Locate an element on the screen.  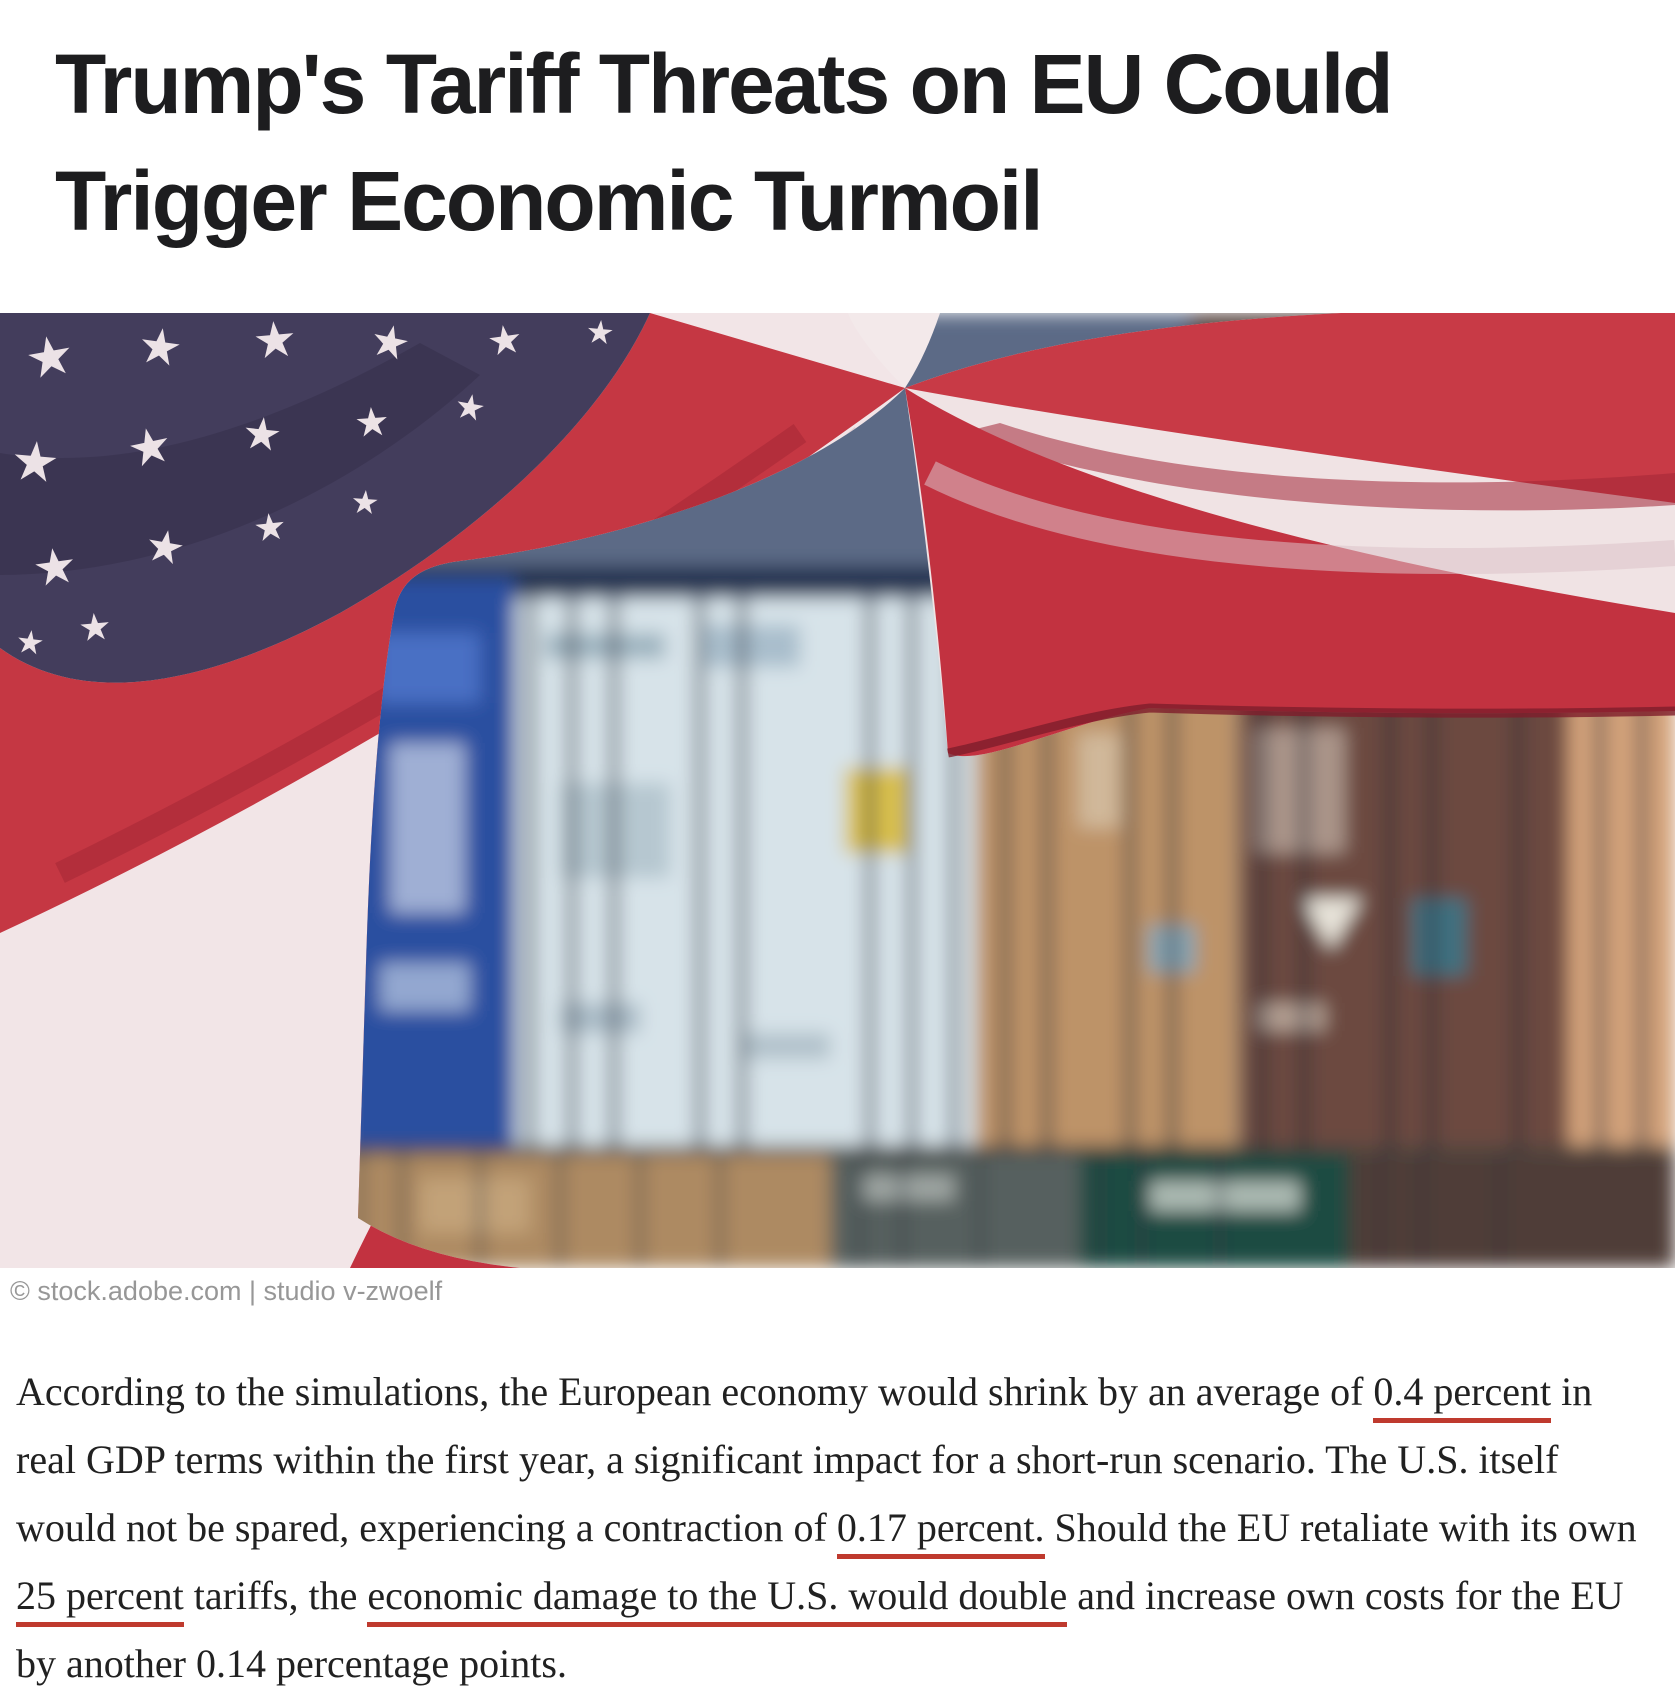
image-credit: © stock.adobe.com | studio v-zwoelf is located at coordinates (226, 1291).